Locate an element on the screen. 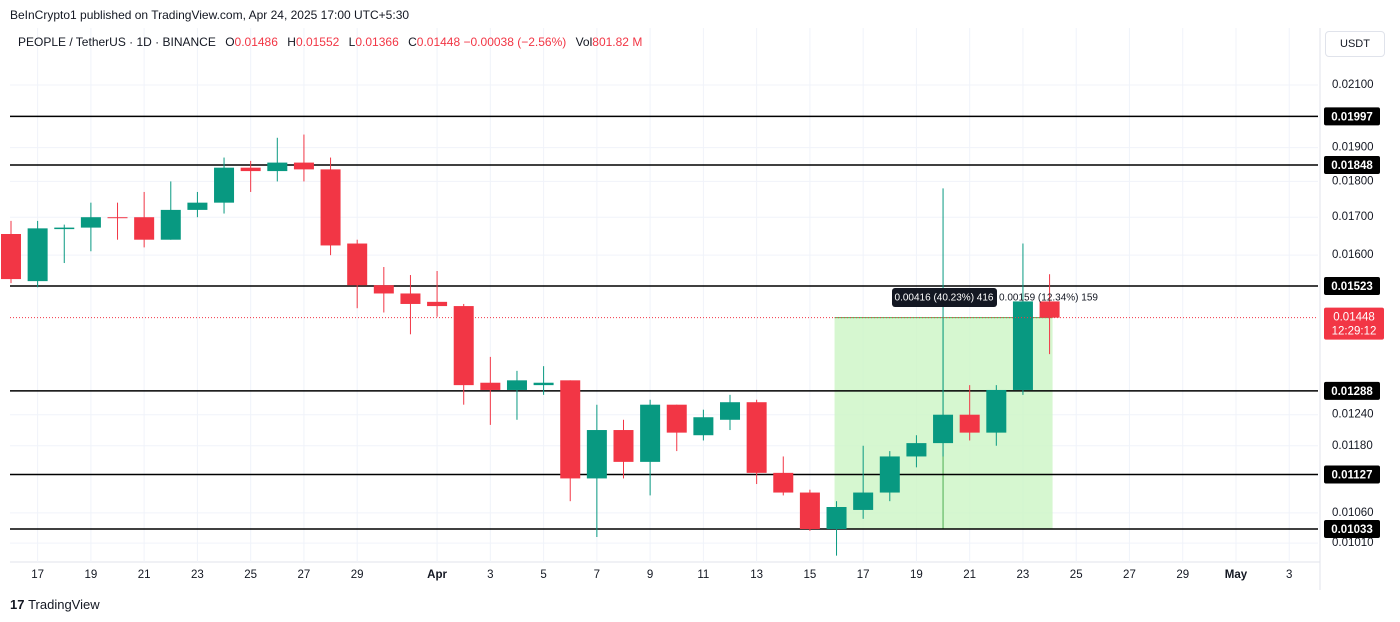 The width and height of the screenshot is (1400, 622). c-label: C is located at coordinates (412, 42).